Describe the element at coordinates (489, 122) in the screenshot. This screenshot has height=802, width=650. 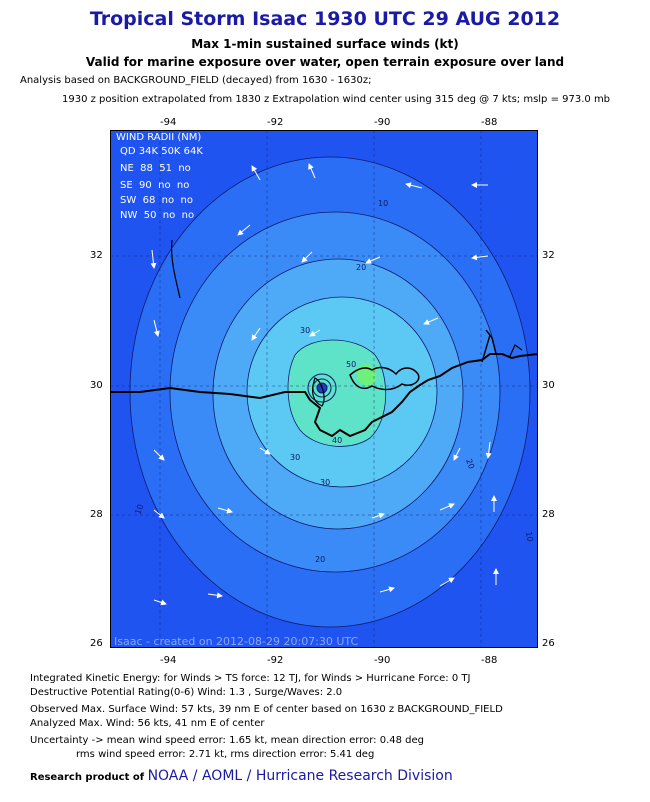
I see `lon-tick-top: -88` at that location.